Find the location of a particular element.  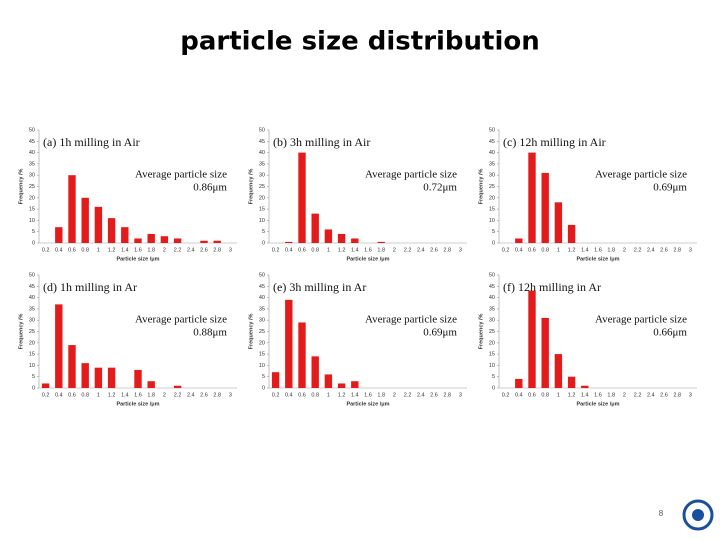

annotation: 0.88μm is located at coordinates (210, 333).